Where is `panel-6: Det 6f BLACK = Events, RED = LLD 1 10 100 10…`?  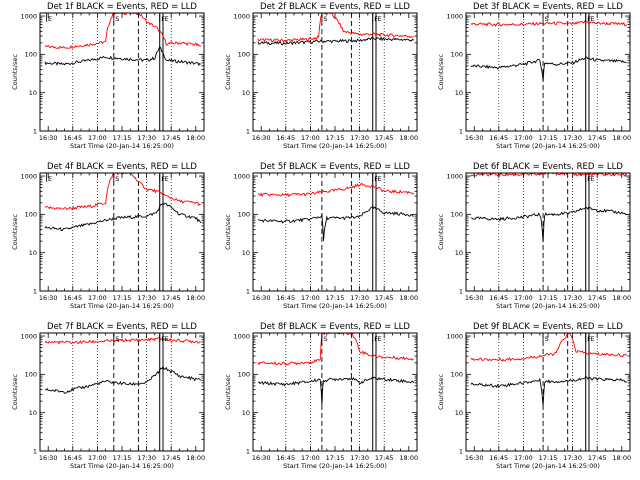
panel-6: Det 6f BLACK = Events, RED = LLD 1 10 100 10… is located at coordinates (534, 236).